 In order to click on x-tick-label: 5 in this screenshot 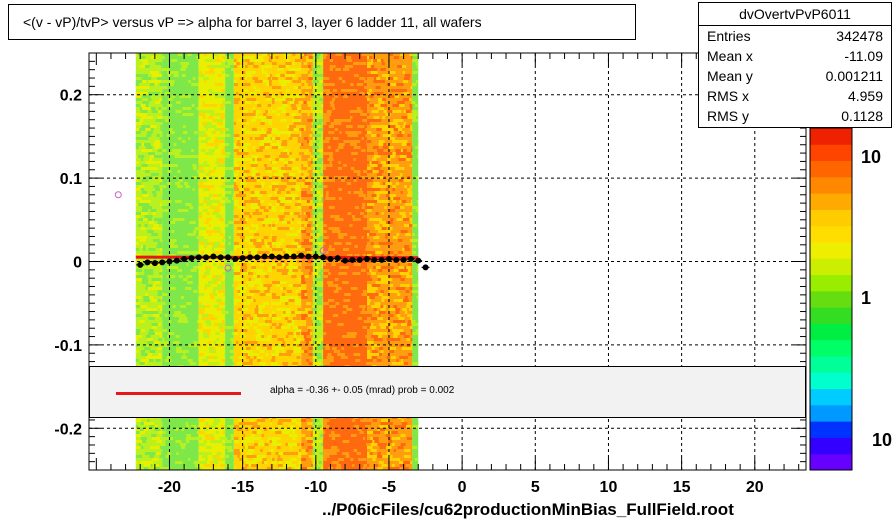, I will do `click(535, 487)`.